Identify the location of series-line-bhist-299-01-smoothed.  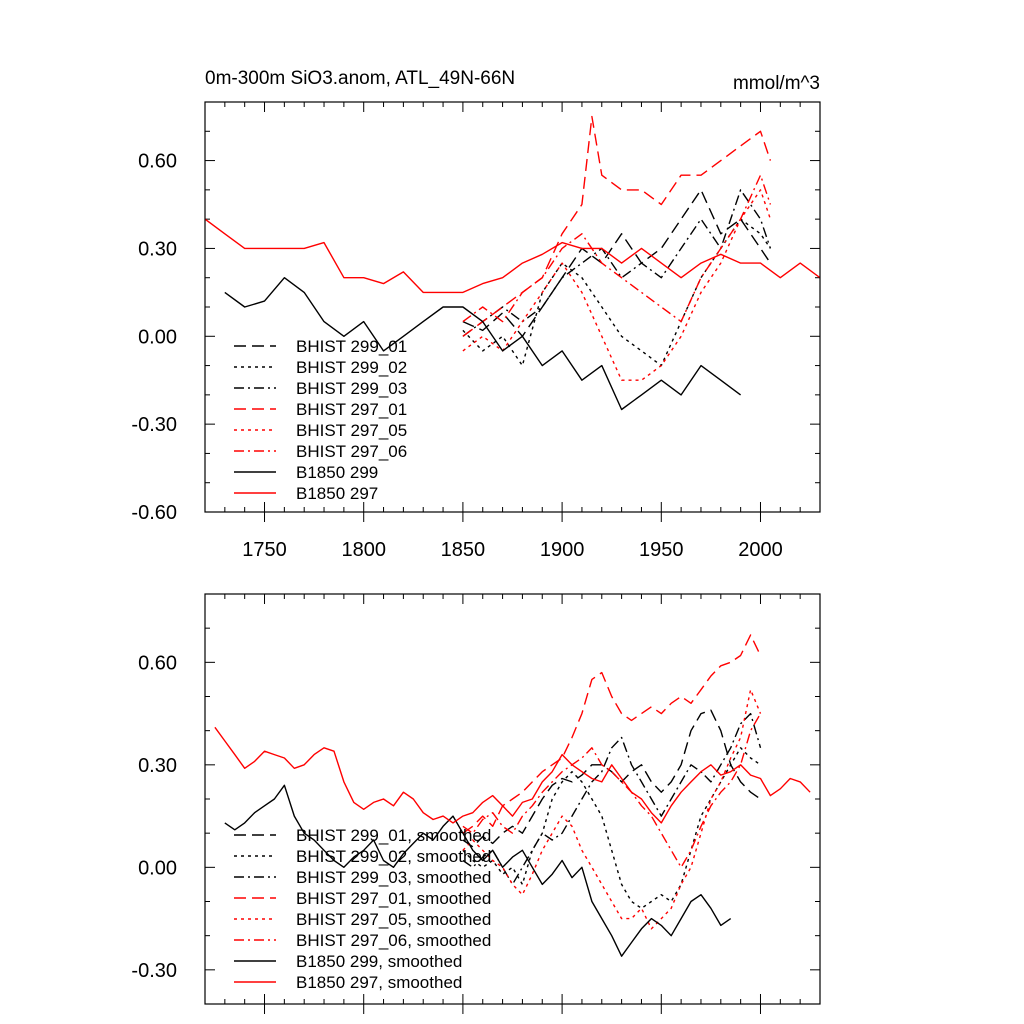
(611, 778).